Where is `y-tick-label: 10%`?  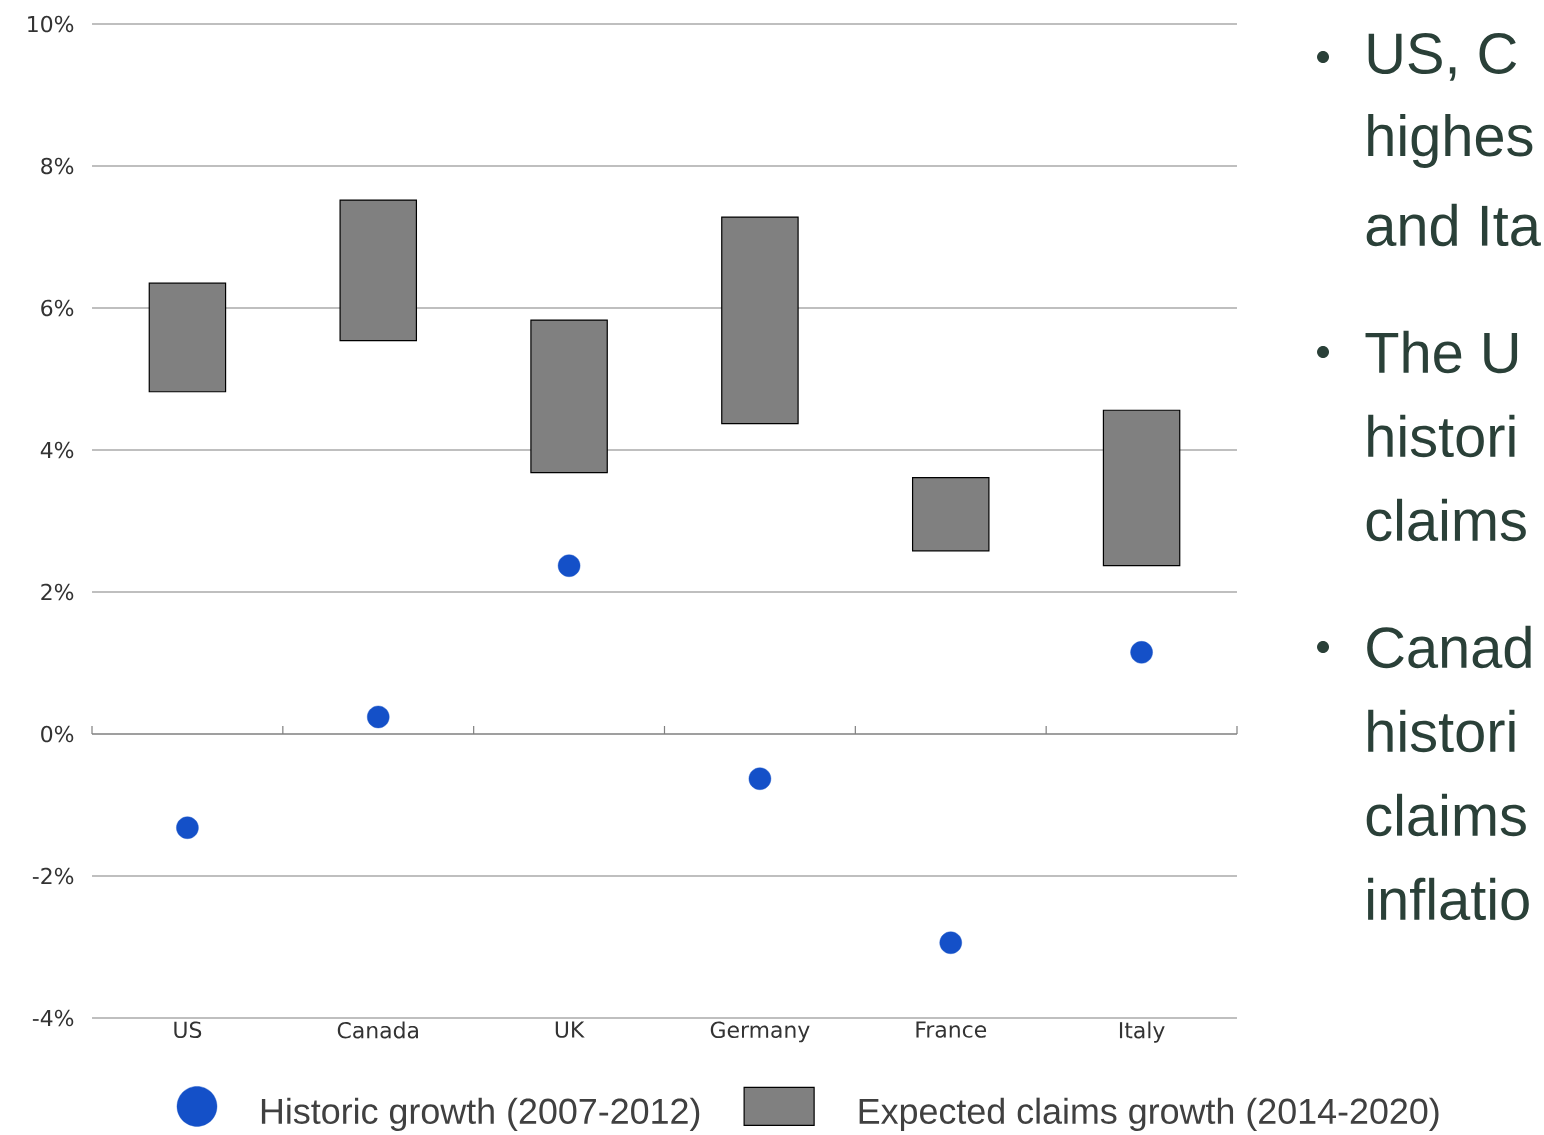
y-tick-label: 10% is located at coordinates (51, 24).